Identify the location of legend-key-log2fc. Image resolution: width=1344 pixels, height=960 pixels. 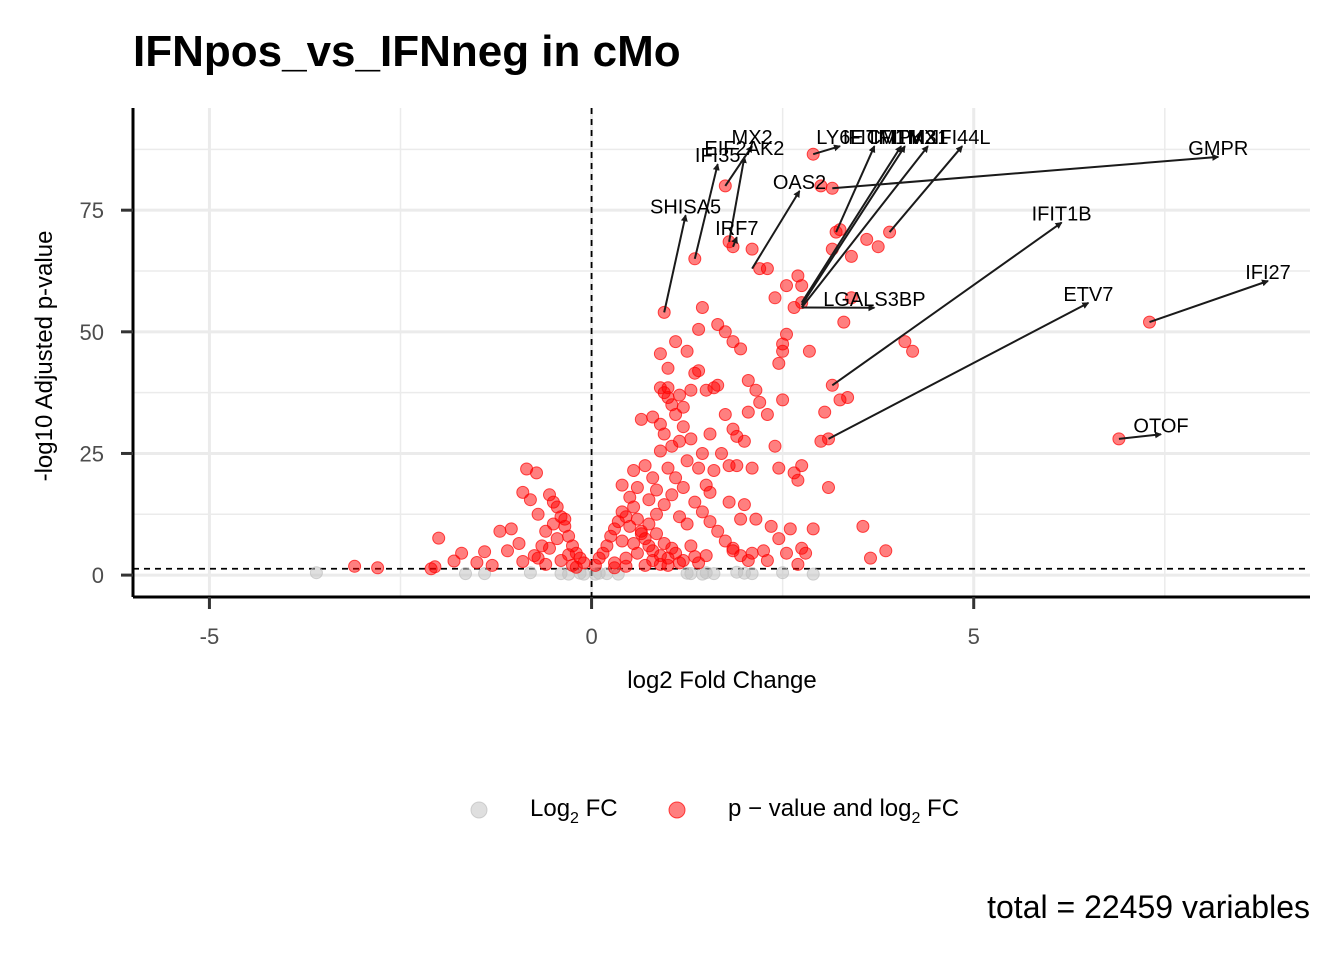
(479, 810).